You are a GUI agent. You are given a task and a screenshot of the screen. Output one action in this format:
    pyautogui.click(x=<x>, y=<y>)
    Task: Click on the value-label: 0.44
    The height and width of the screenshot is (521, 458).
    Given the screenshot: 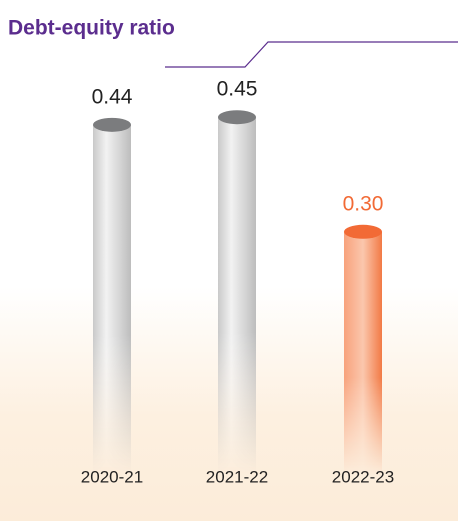 What is the action you would take?
    pyautogui.click(x=112, y=96)
    